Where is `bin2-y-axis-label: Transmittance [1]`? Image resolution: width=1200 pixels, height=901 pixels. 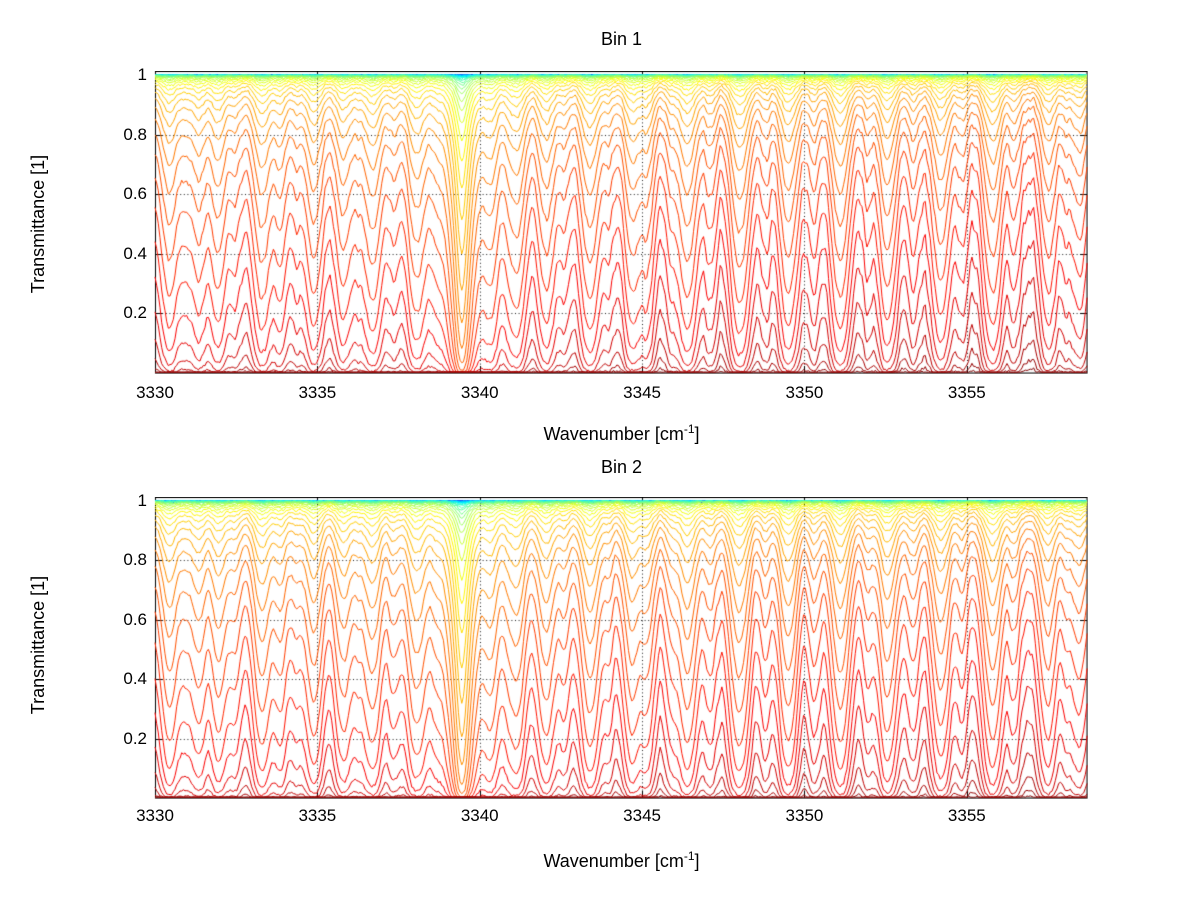
bin2-y-axis-label: Transmittance [1] is located at coordinates (38, 645).